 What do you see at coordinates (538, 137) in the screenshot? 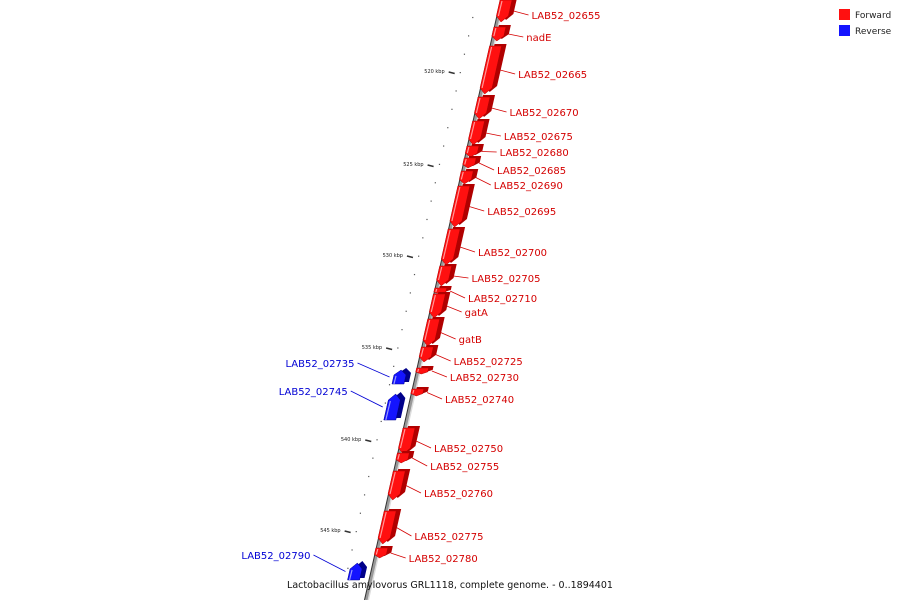
I see `gene-label: LAB52_02675` at bounding box center [538, 137].